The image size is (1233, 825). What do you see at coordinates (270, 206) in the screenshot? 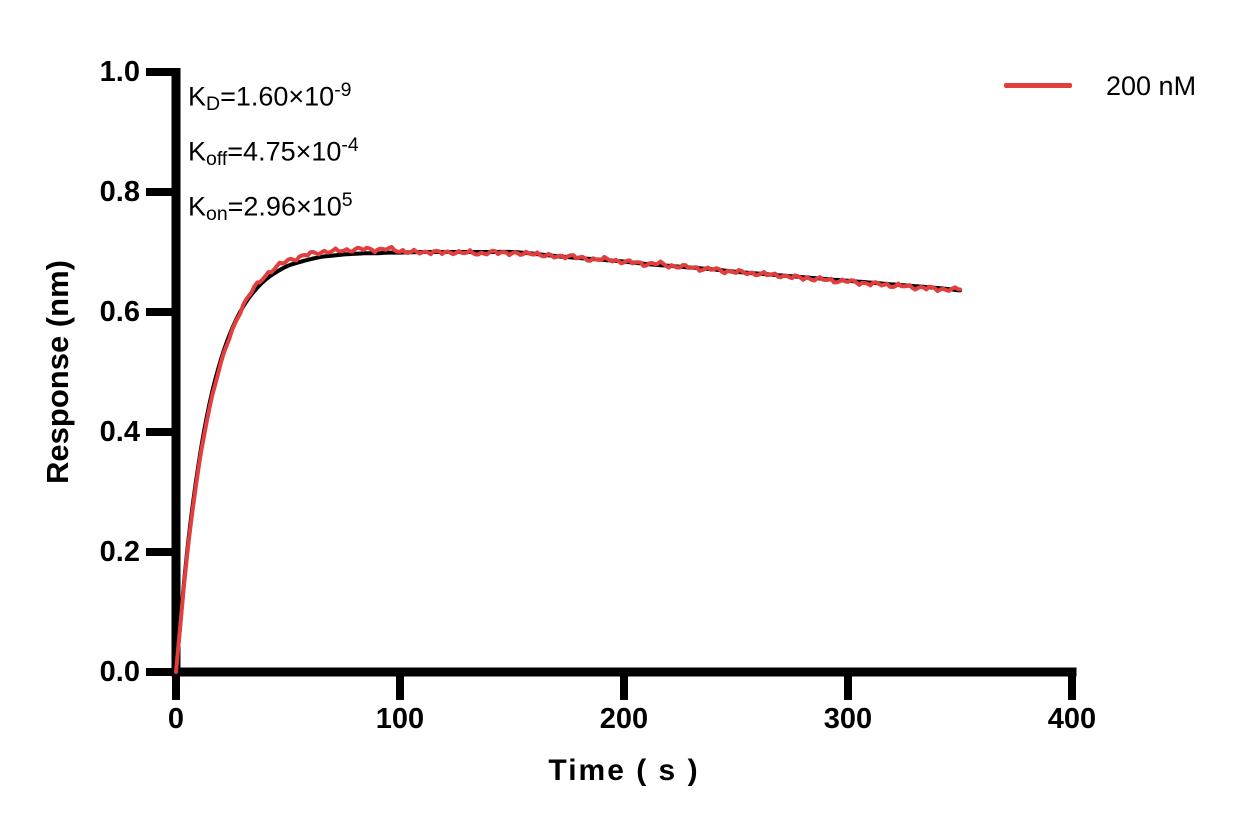
I see `kon-value: Kon=2.96×105` at bounding box center [270, 206].